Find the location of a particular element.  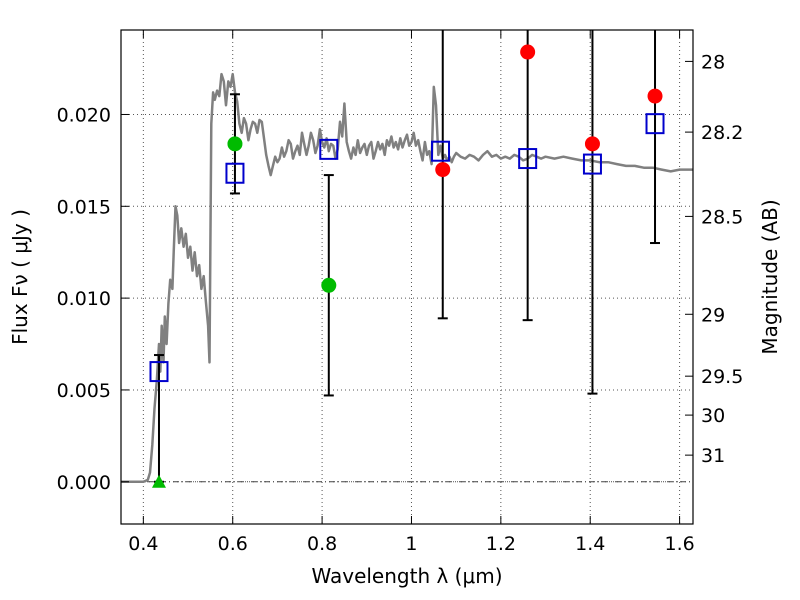

right-axis-ticks: 28 28.2 28.5 29 29.5 30 31 is located at coordinates (714, 259).